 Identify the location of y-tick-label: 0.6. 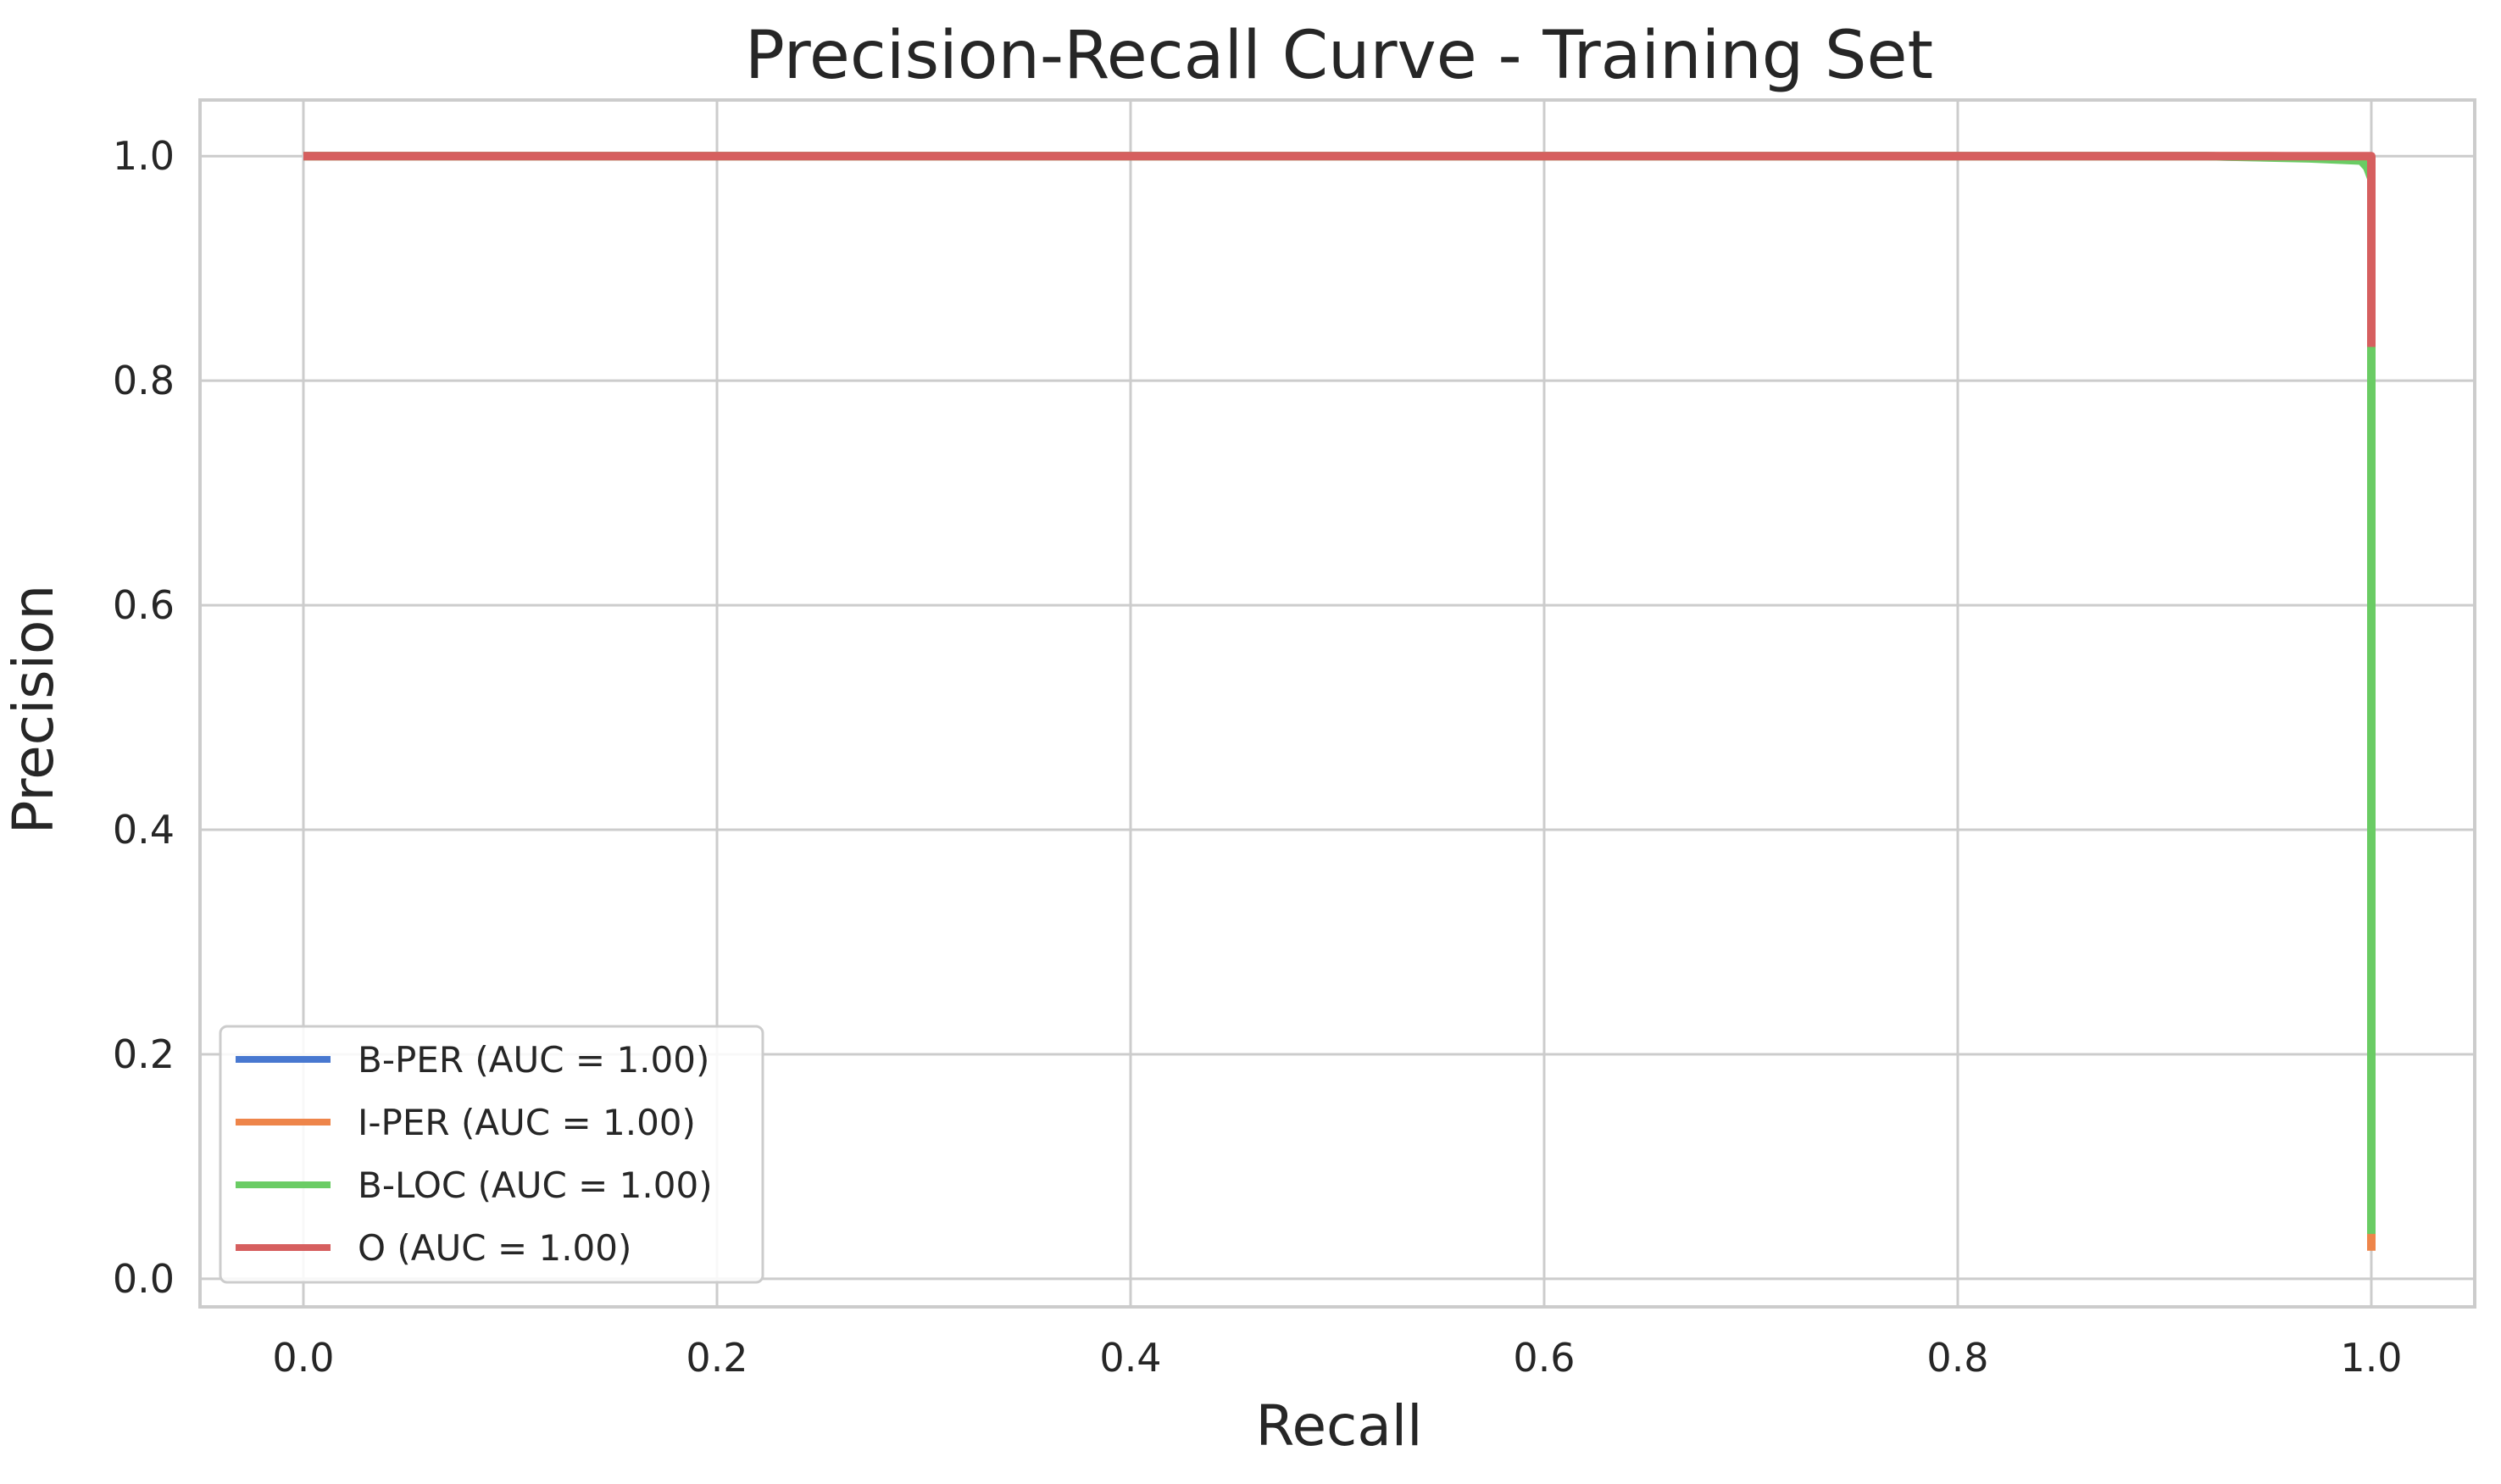
(144, 605).